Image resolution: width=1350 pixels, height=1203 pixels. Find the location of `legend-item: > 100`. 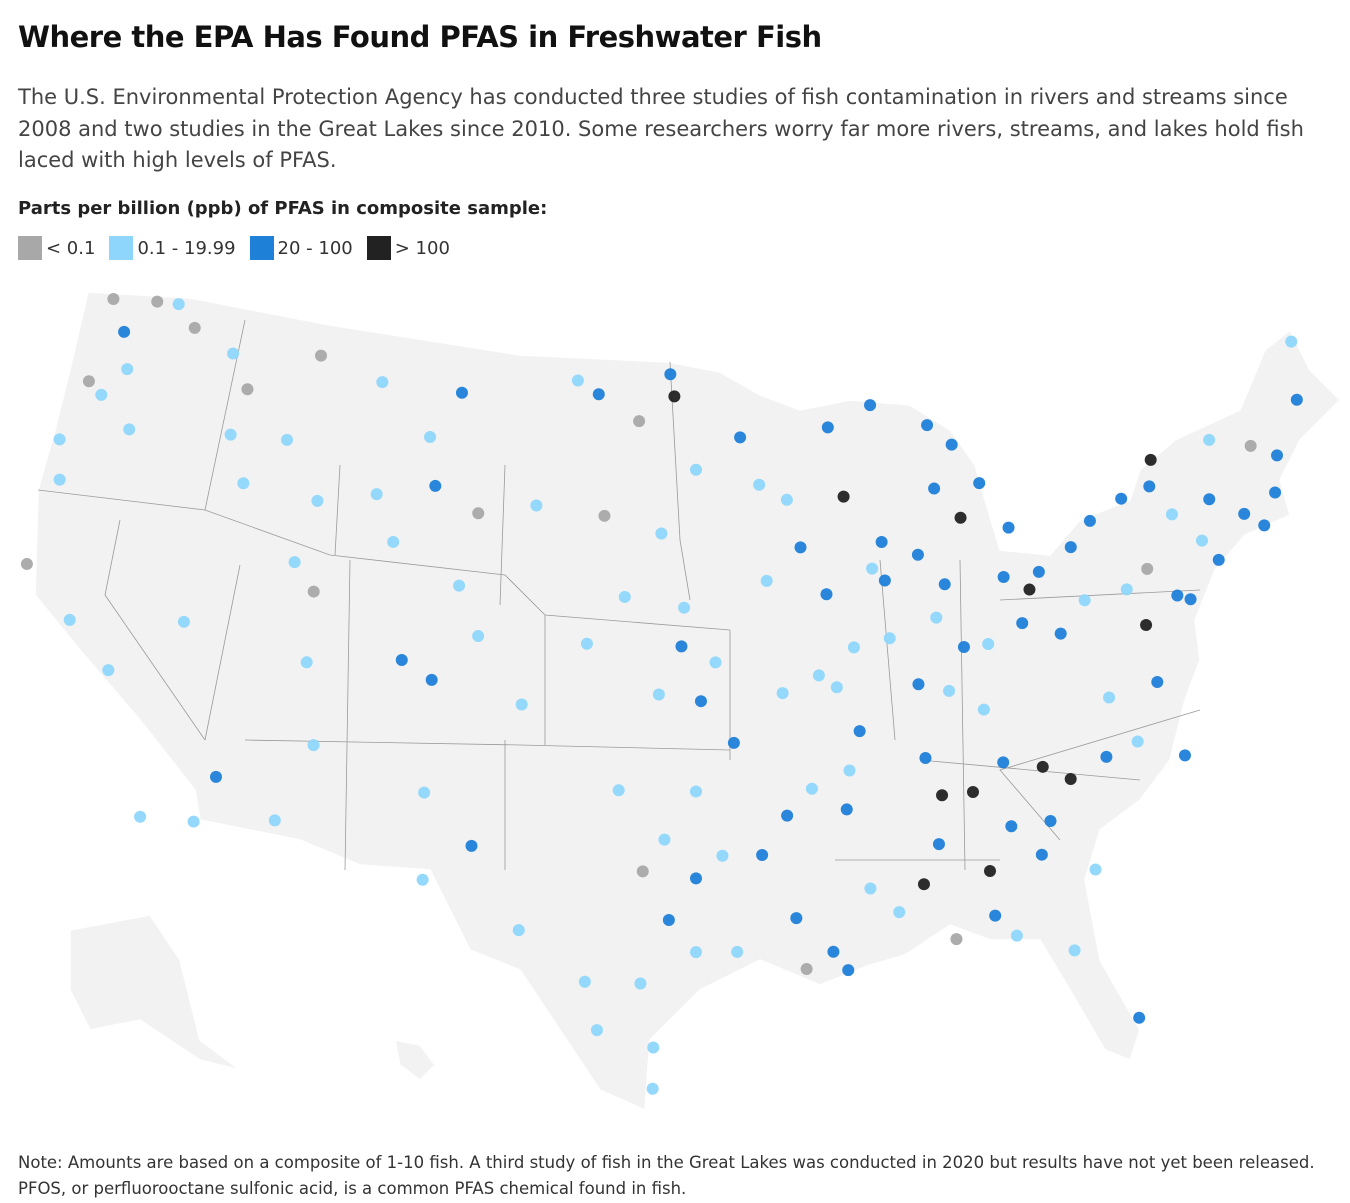

legend-item: > 100 is located at coordinates (408, 248).